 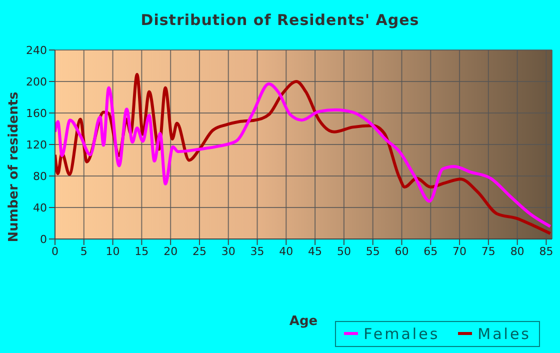 I want to click on y-axis-title: Number of residents, so click(x=14, y=167).